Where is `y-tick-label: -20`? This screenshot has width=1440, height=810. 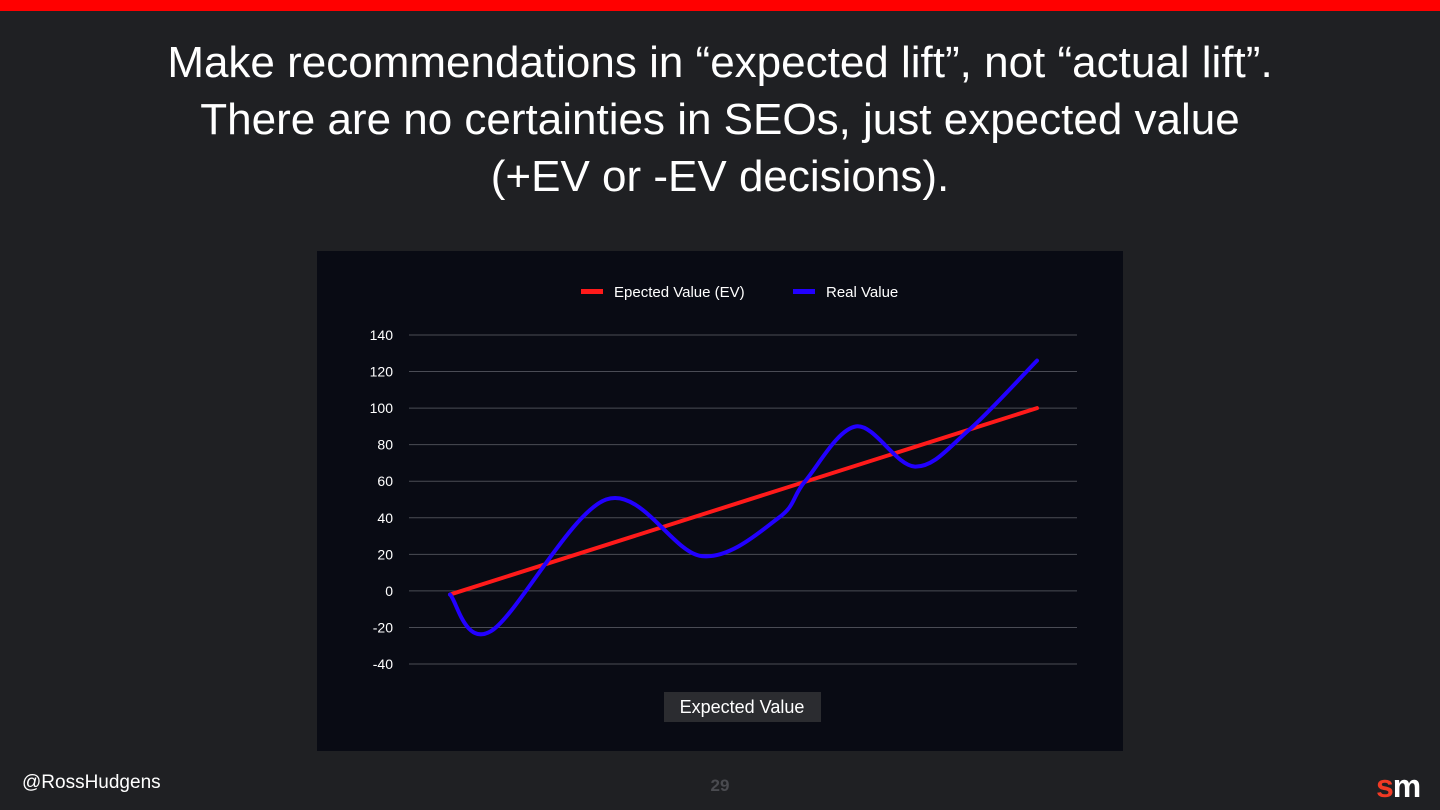
y-tick-label: -20 is located at coordinates (383, 627).